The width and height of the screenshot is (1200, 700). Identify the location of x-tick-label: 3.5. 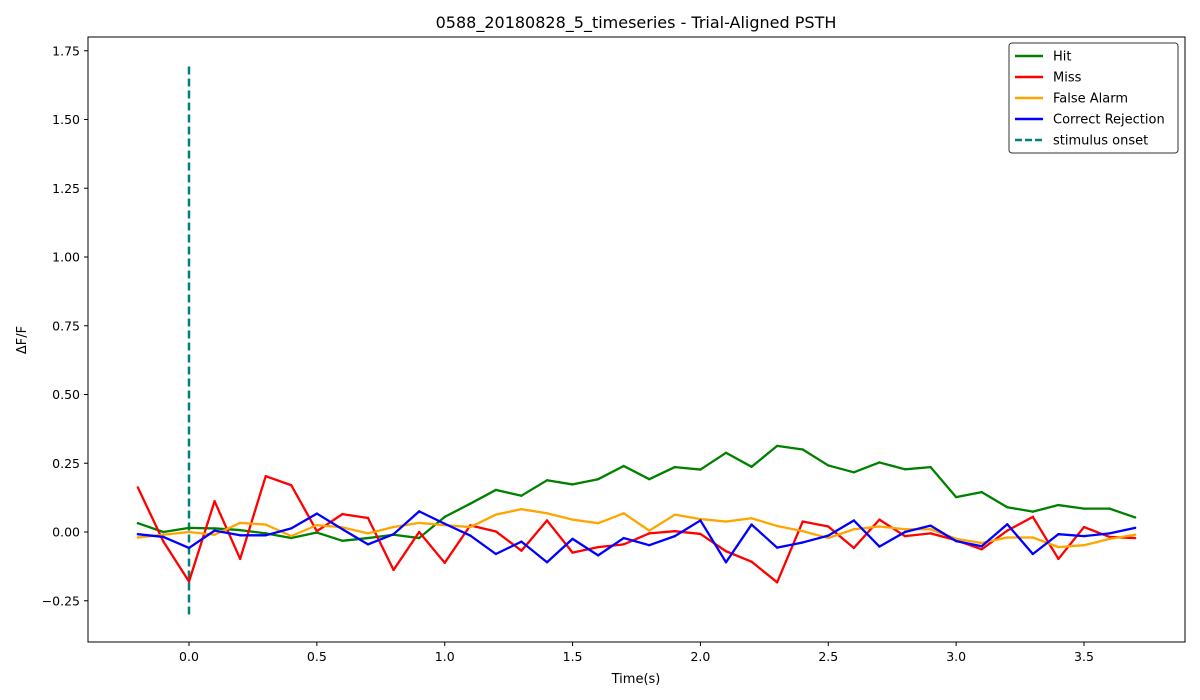
(1084, 656).